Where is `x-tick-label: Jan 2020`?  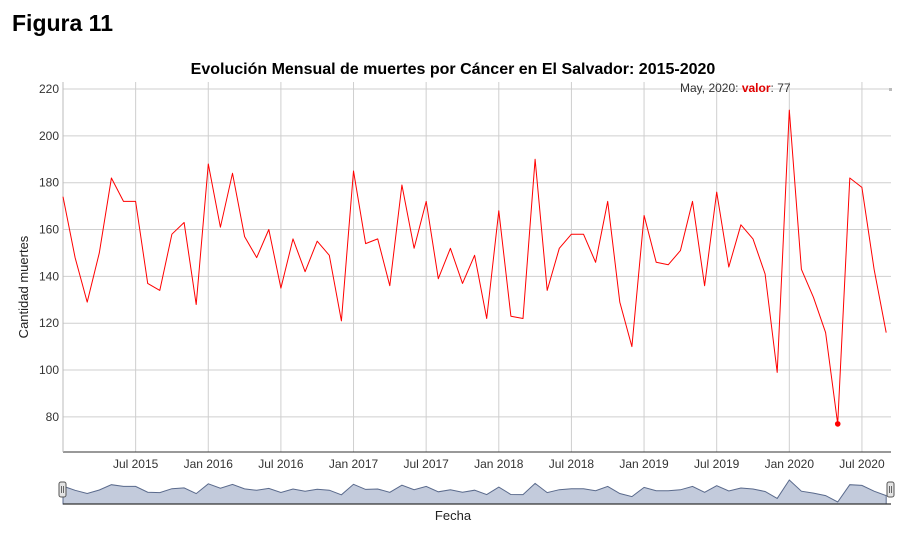
x-tick-label: Jan 2020 is located at coordinates (790, 464).